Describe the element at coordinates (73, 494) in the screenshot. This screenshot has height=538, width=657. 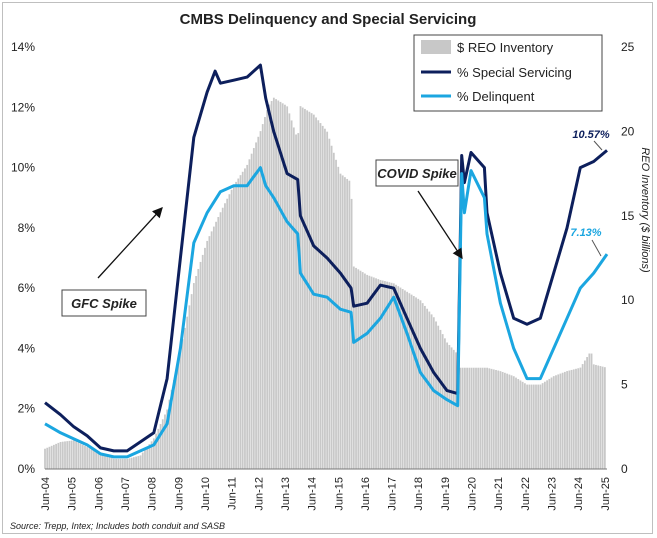
I see `x-tick-label: Jun-05` at that location.